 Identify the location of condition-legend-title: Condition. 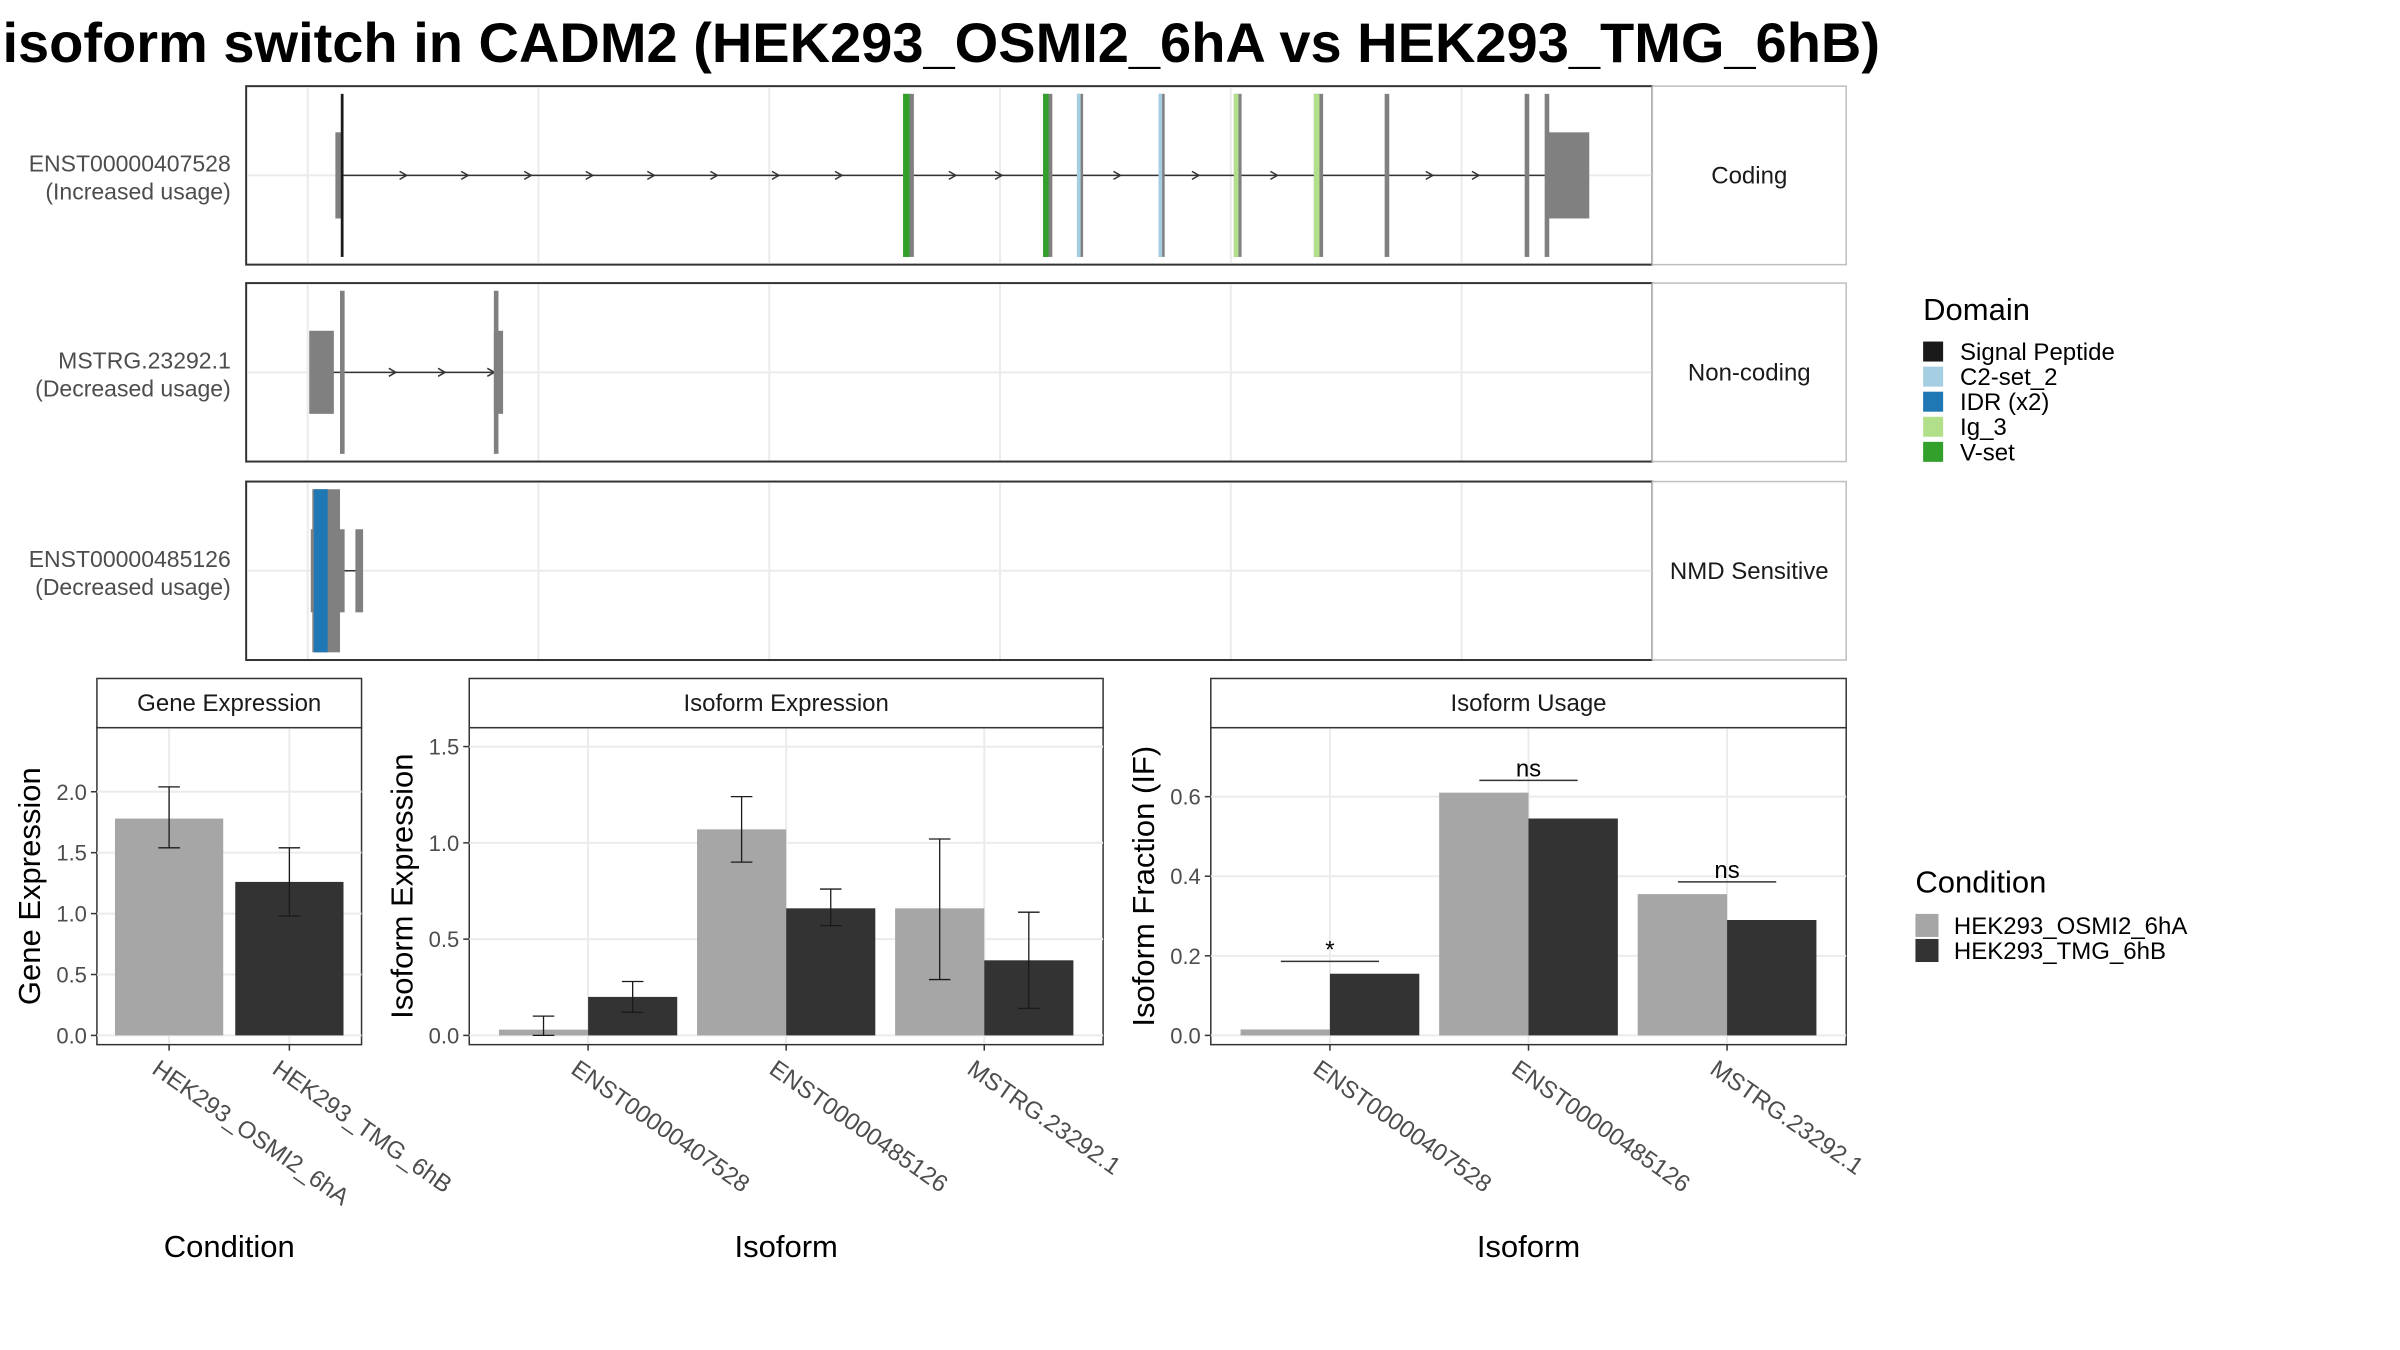
(1980, 881).